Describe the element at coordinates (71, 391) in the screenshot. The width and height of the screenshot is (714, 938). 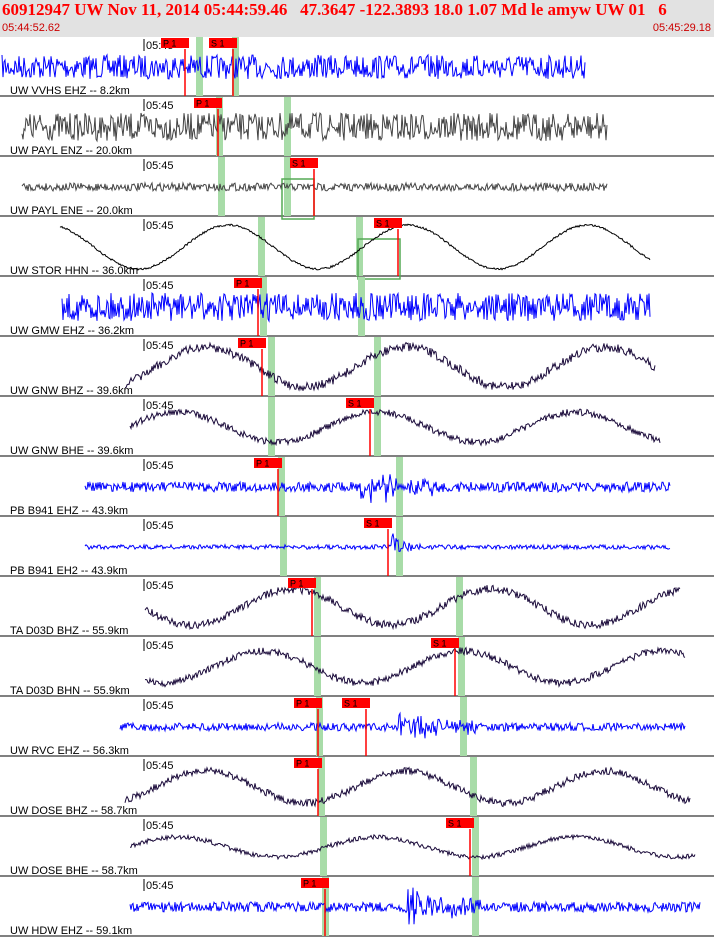
I see `station-label: UW GNW BHZ -- 39.6km` at that location.